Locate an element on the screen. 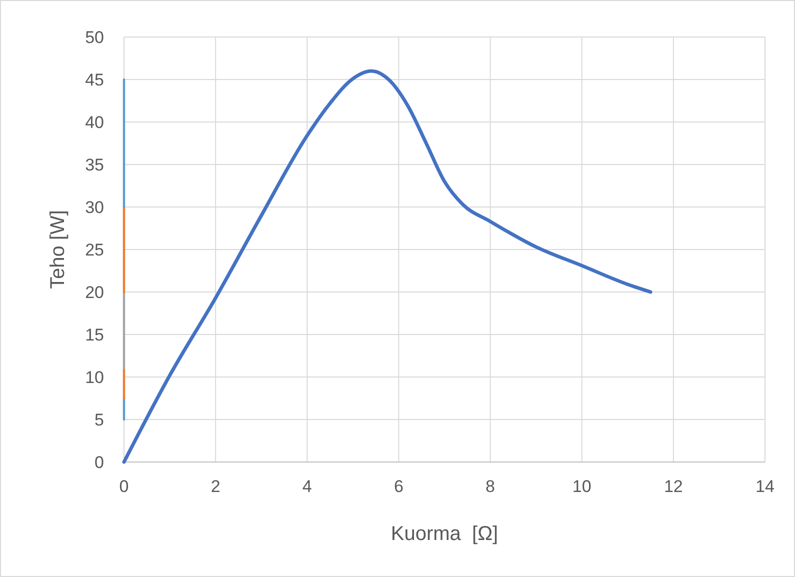 This screenshot has height=577, width=795. y-tick-label: 35 is located at coordinates (94, 164).